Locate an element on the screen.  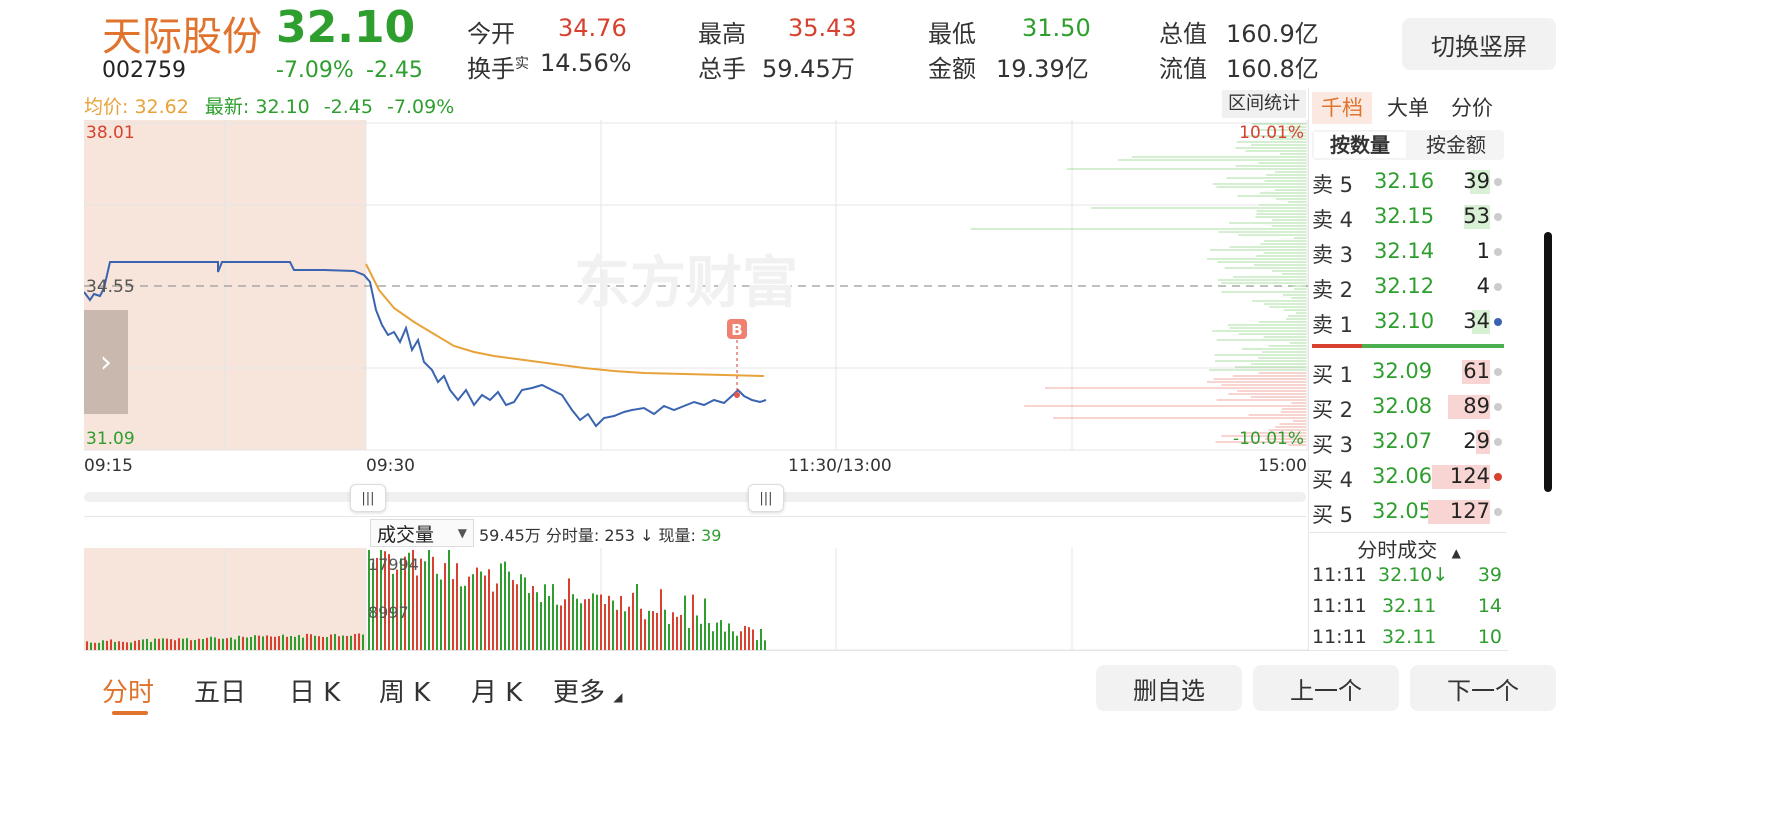
list-item: 卖 2 32.12 4 is located at coordinates (1409, 287).